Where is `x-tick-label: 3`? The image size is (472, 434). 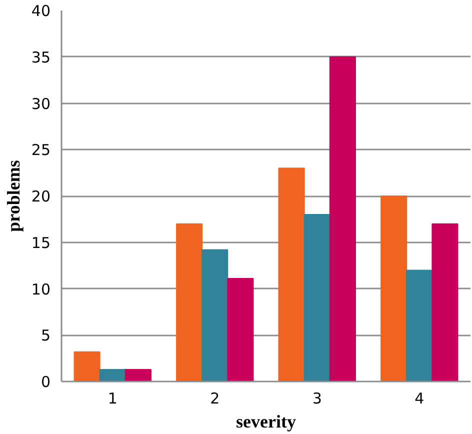 x-tick-label: 3 is located at coordinates (317, 399).